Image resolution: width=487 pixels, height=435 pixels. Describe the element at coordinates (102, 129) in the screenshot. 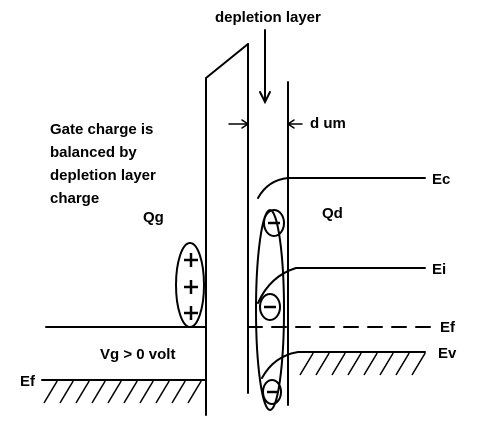

I see `gate-note-line-1: Gate charge is` at that location.